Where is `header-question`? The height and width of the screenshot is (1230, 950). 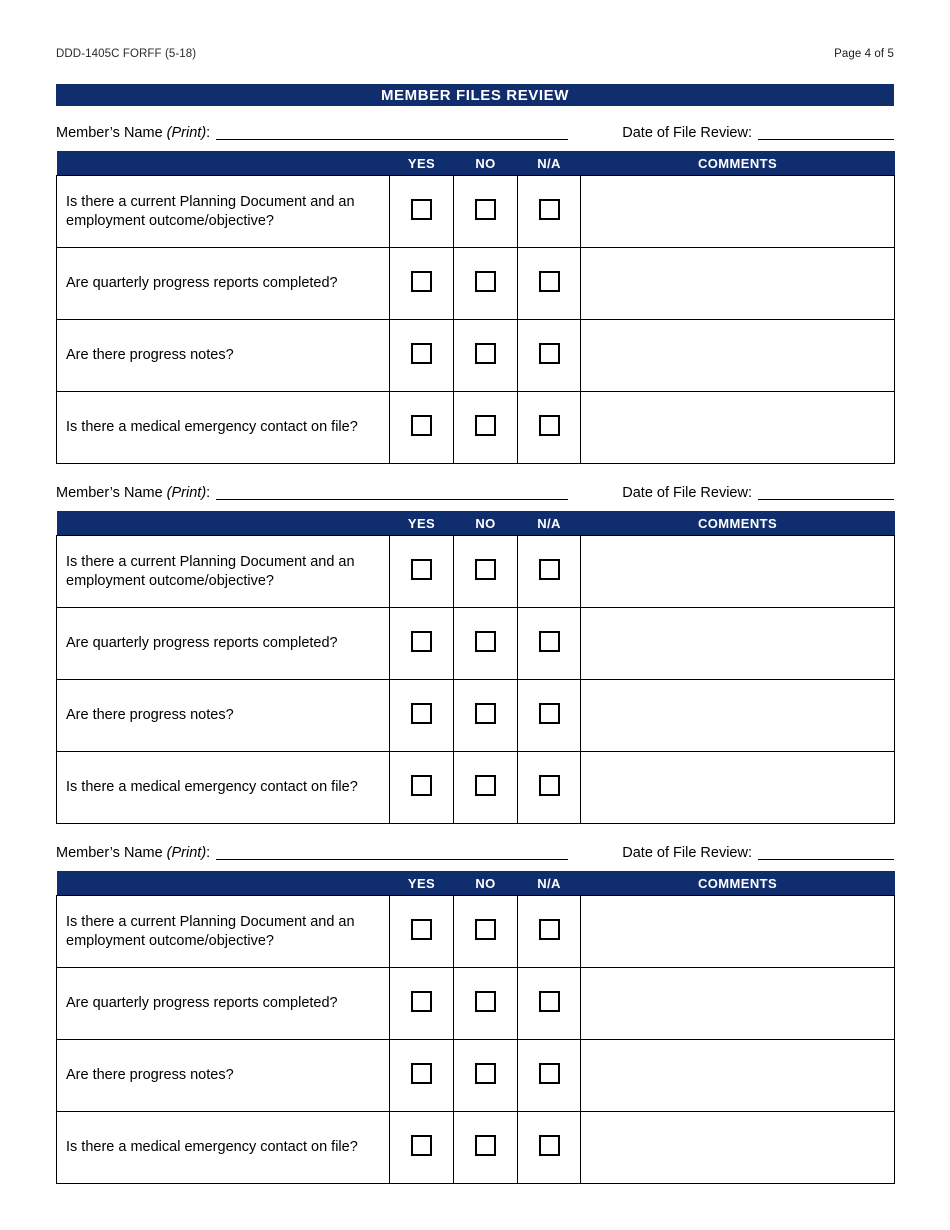 header-question is located at coordinates (223, 523).